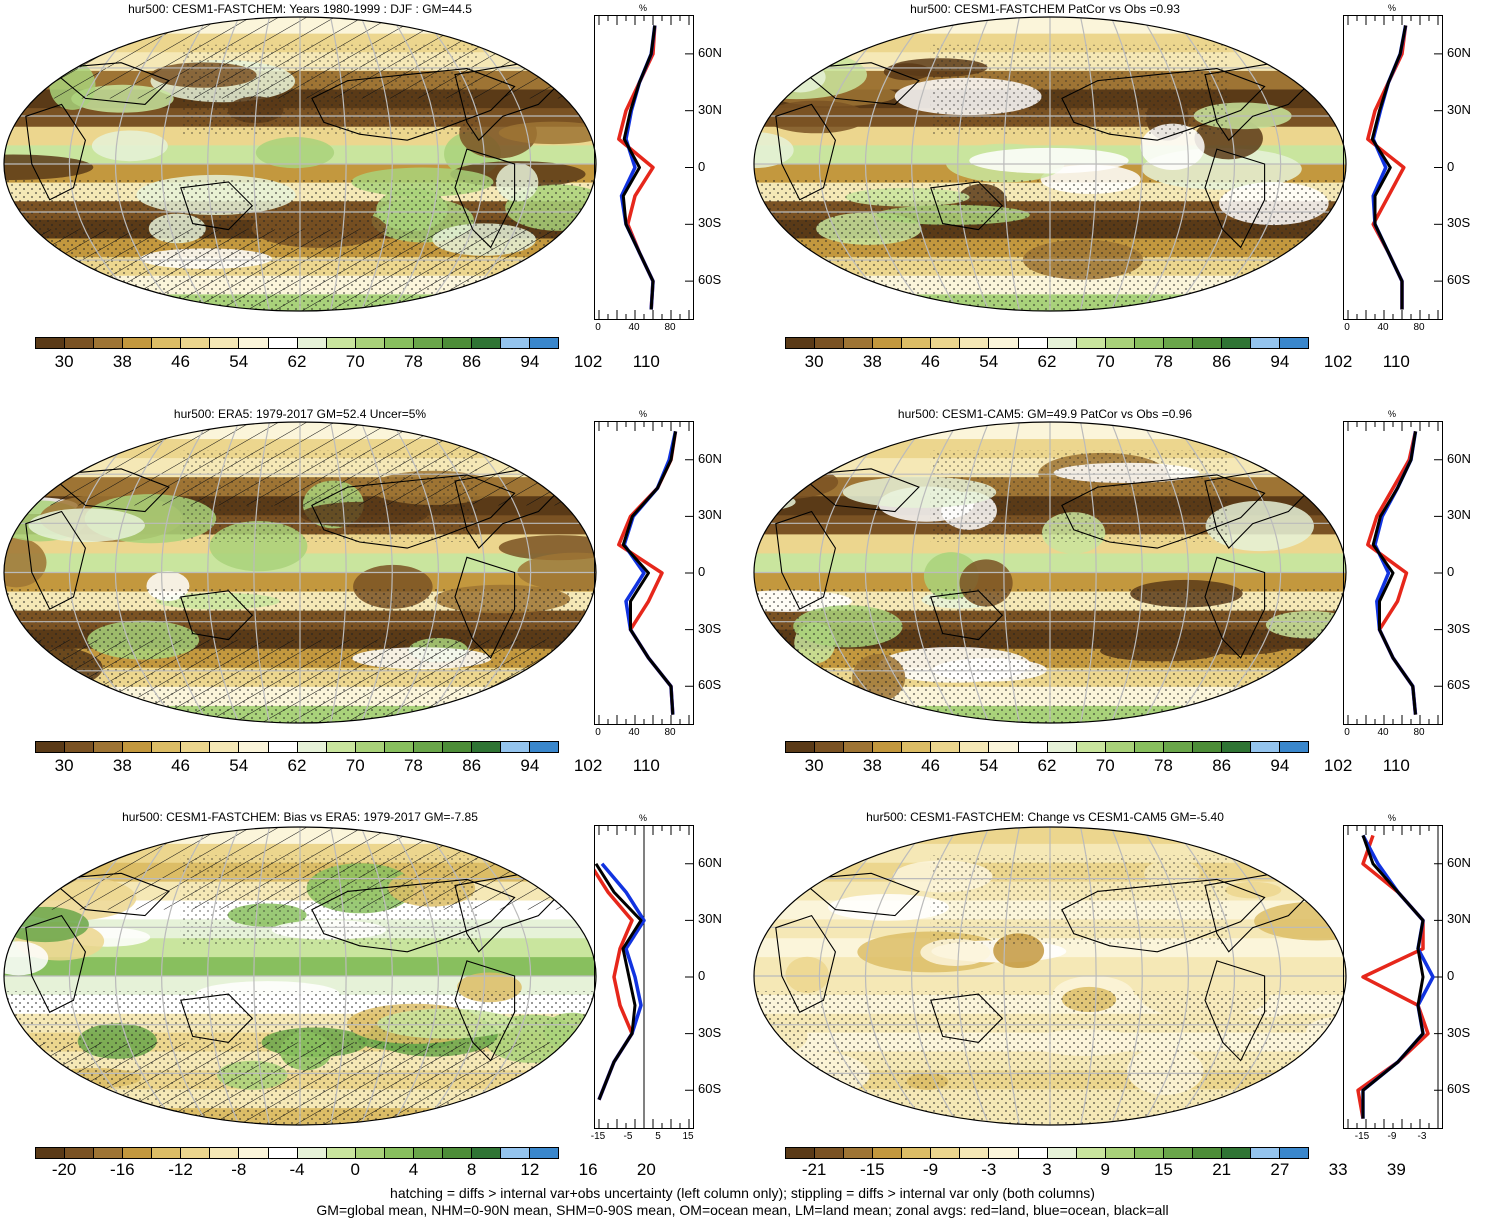 This screenshot has height=1218, width=1485. What do you see at coordinates (471, 1169) in the screenshot?
I see `colorbar-tick-label: 8` at bounding box center [471, 1169].